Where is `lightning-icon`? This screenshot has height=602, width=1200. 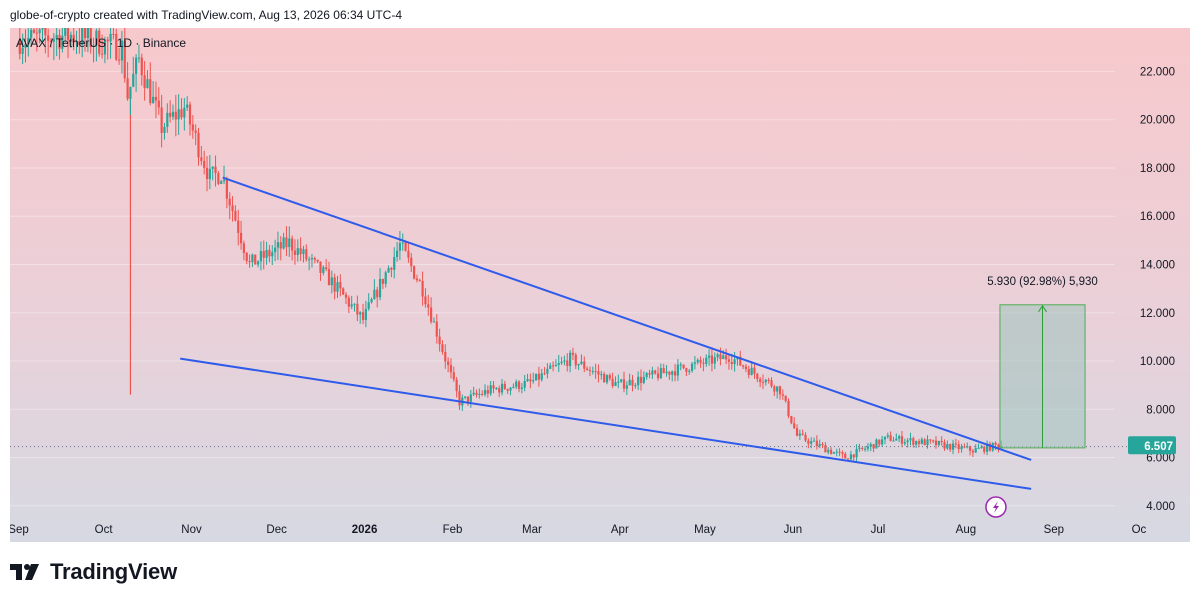
lightning-icon is located at coordinates (996, 507).